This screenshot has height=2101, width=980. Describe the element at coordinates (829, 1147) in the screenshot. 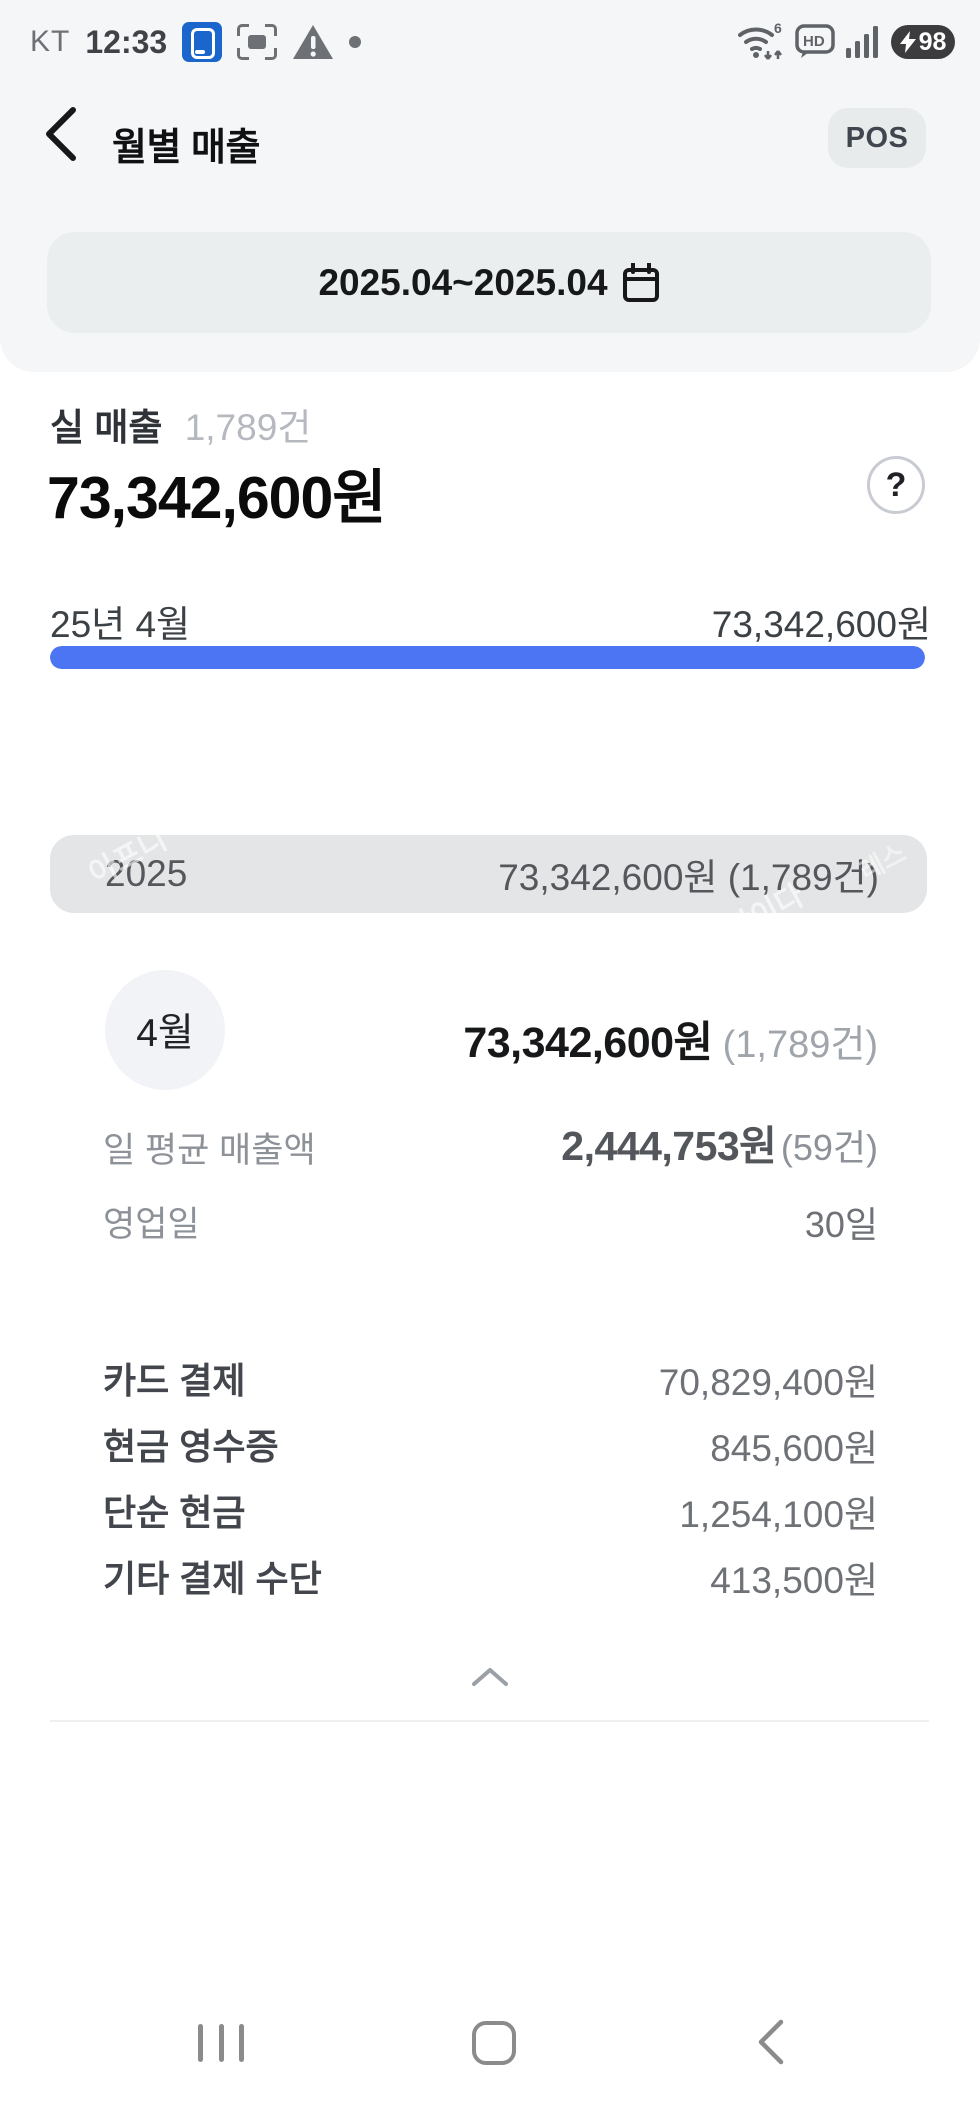

I see `daily-average-count: (59건)` at that location.